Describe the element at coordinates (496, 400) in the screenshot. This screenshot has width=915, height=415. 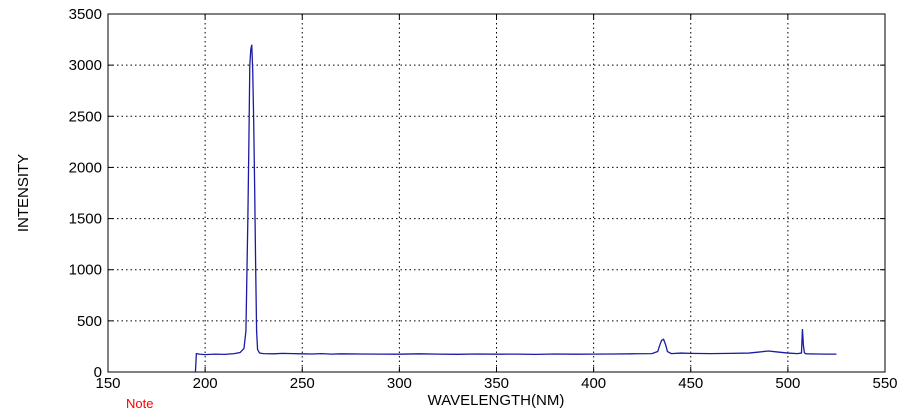
I see `x-axis-title: WAVELENGTH(NM)` at that location.